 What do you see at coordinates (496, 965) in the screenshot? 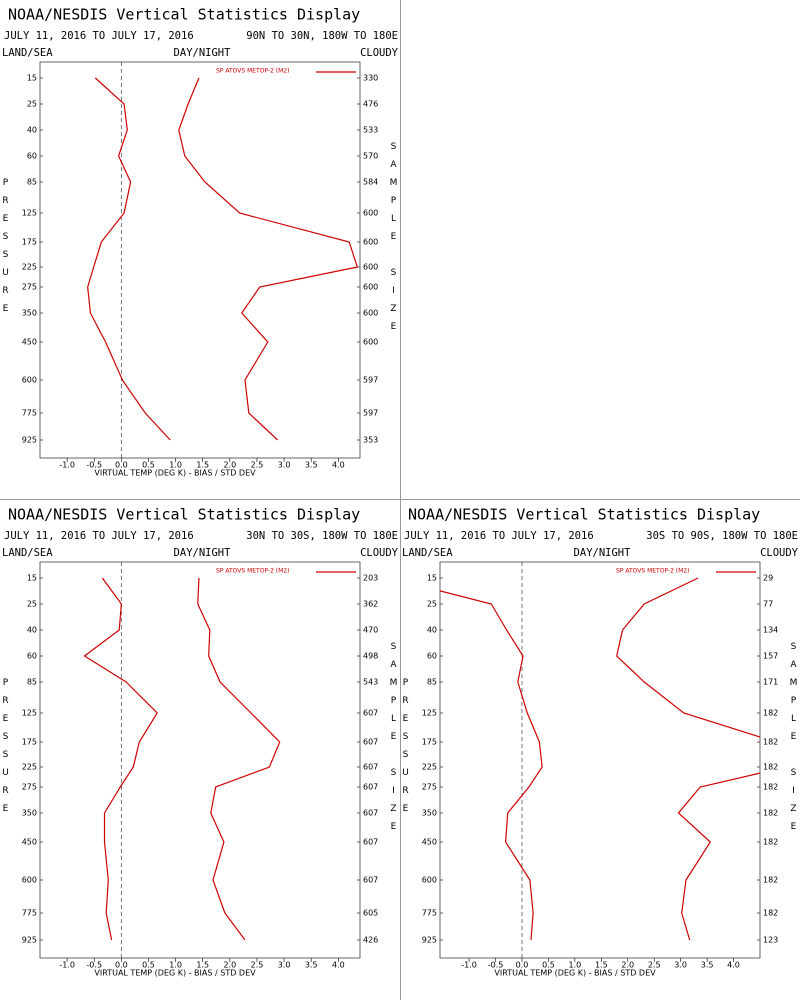
I see `x-tick-label: -0.5` at bounding box center [496, 965].